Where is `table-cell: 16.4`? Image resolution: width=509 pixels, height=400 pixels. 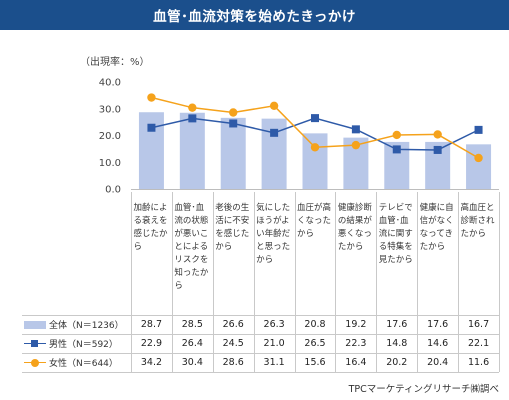 table-cell: 16.4 is located at coordinates (356, 362).